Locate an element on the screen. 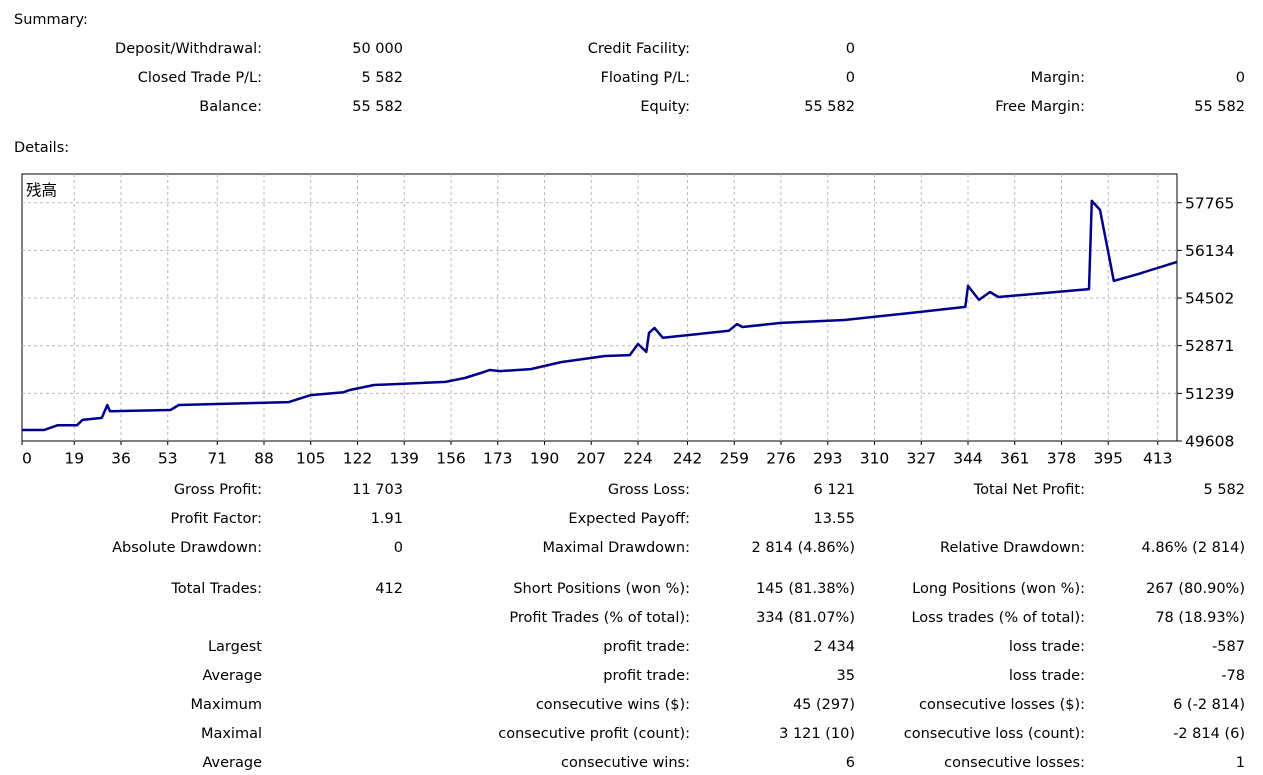 This screenshot has height=775, width=1263. row-label: Maximum is located at coordinates (226, 705).